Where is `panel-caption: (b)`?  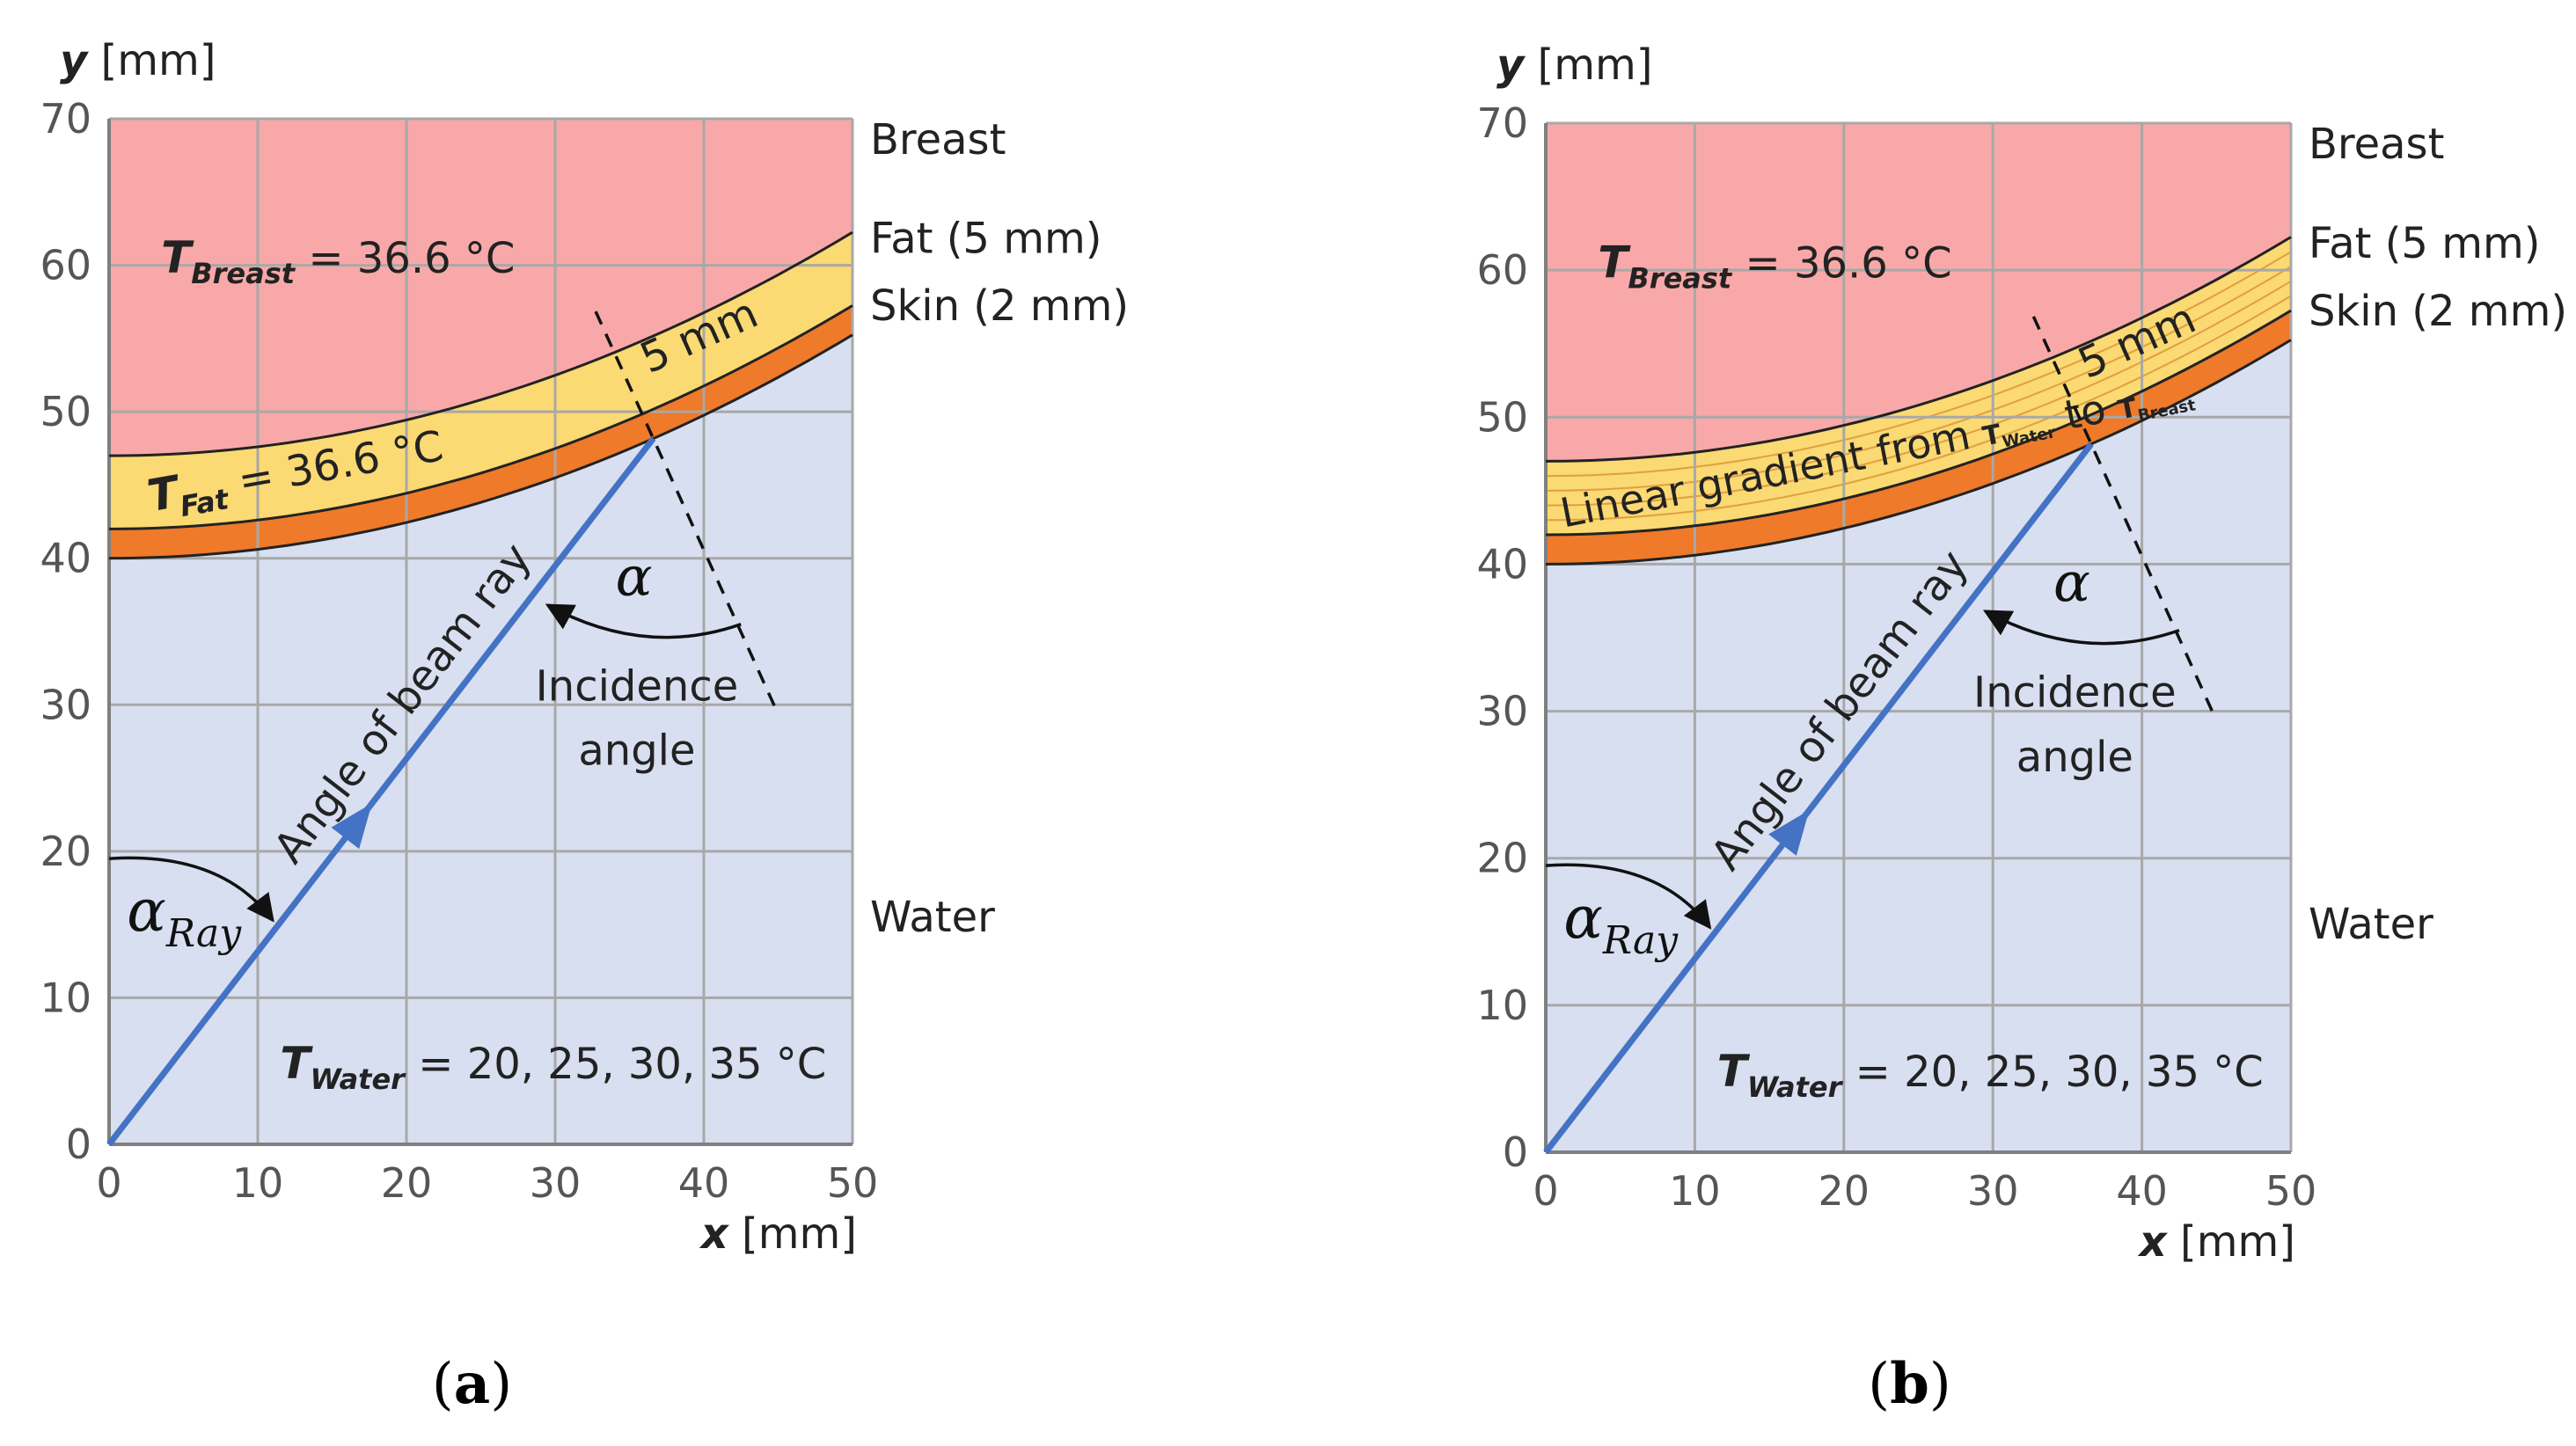
panel-caption: (b) is located at coordinates (1909, 1384).